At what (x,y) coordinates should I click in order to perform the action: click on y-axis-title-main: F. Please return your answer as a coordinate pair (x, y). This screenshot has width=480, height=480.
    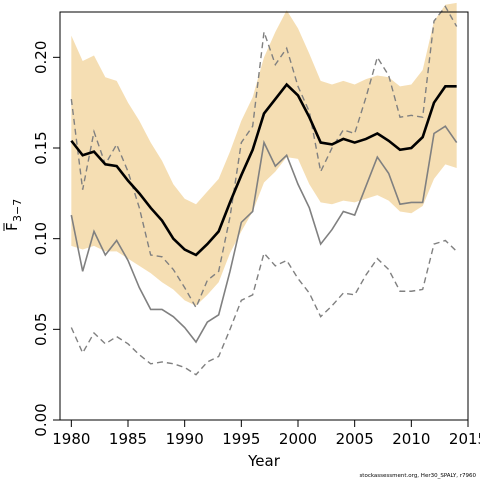
    Looking at the image, I should click on (12, 226).